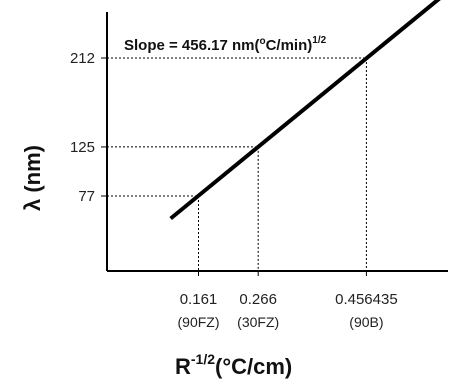  I want to click on y-ticks: 77 125 212, so click(88, 127).